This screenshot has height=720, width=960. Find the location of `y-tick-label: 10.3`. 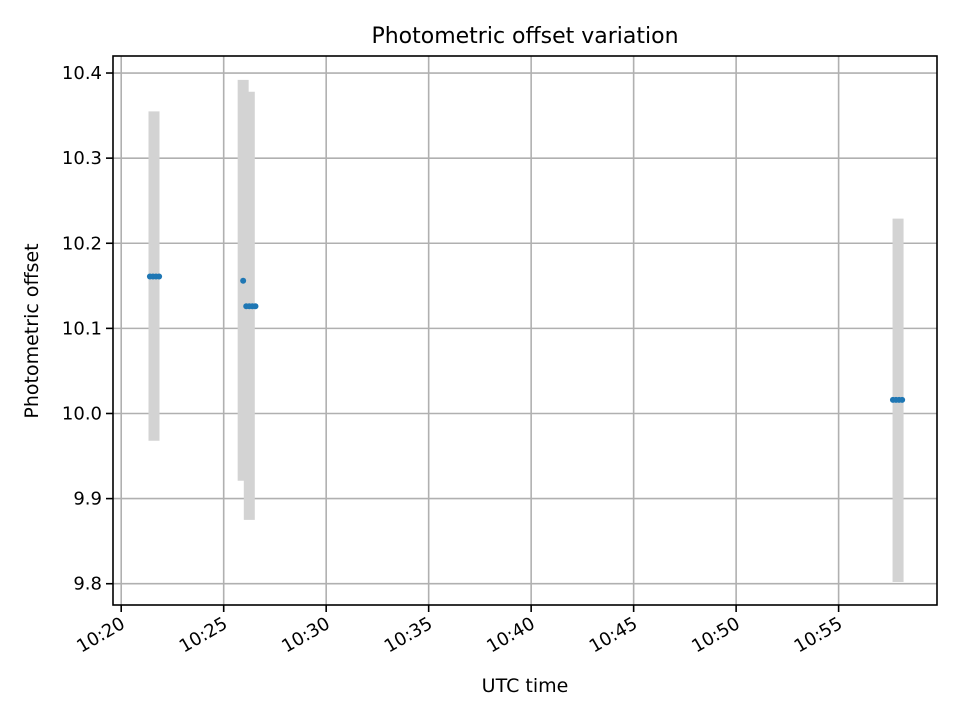

y-tick-label: 10.3 is located at coordinates (82, 158).